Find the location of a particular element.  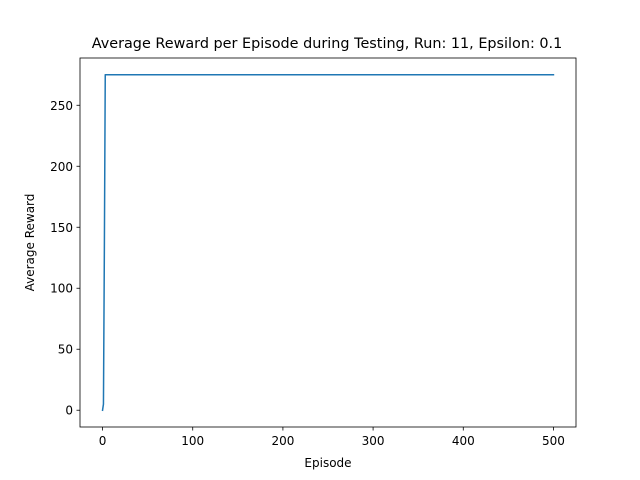

y-axis-ticks: 0 50 100 150 200 250 is located at coordinates (65, 258).